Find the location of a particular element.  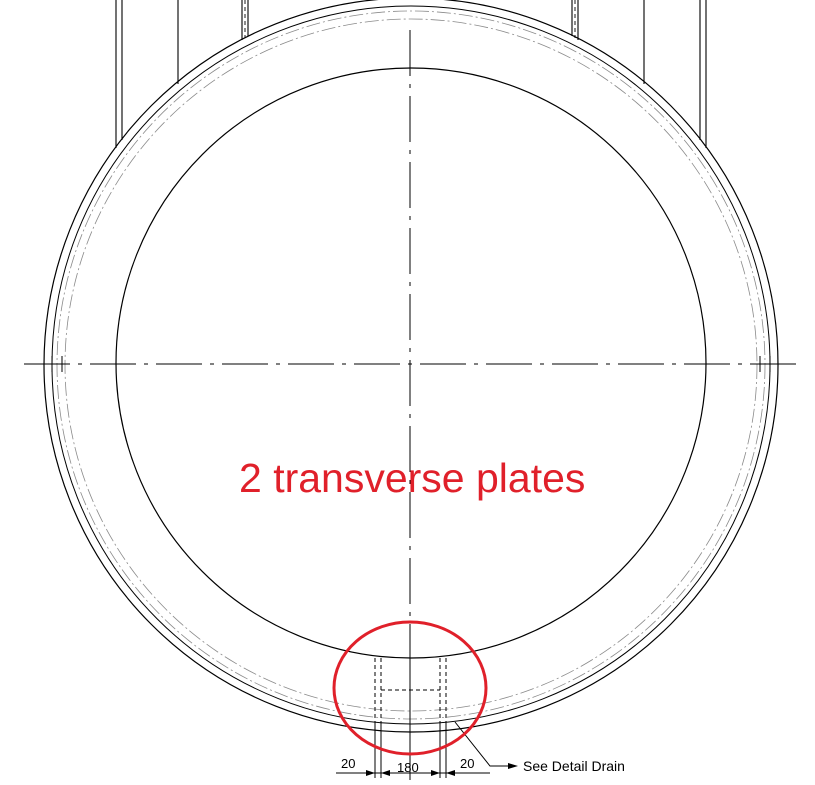

support-legs is located at coordinates (411, 74).